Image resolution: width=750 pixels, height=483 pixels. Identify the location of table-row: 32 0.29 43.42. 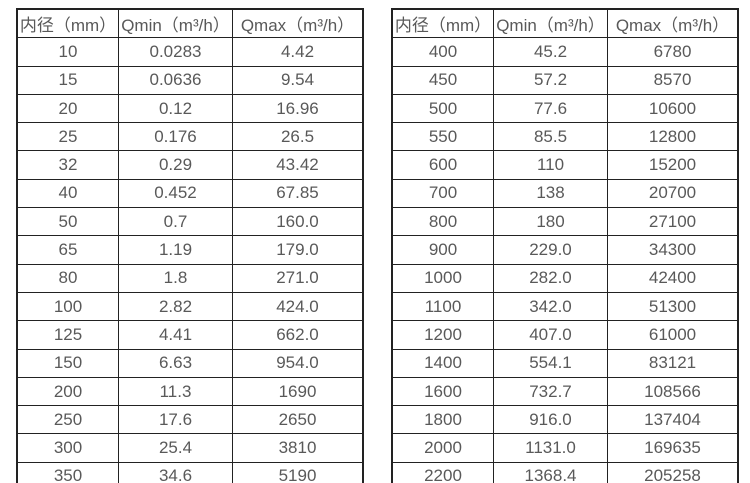
(190, 165).